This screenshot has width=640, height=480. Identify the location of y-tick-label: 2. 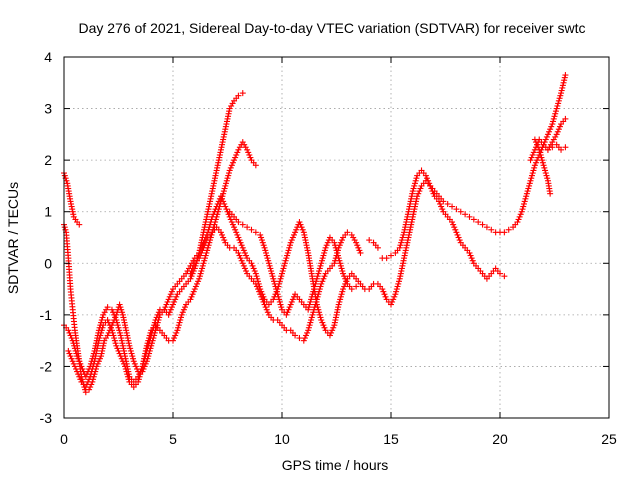
(48, 160).